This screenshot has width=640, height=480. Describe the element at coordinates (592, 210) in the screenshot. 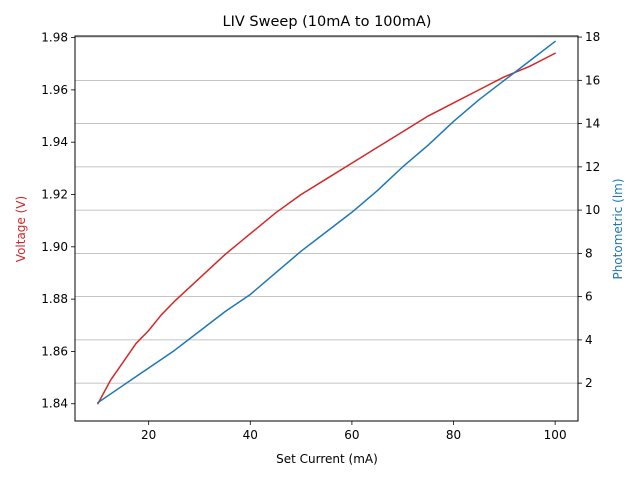

I see `y-right-tick-label: 10` at that location.